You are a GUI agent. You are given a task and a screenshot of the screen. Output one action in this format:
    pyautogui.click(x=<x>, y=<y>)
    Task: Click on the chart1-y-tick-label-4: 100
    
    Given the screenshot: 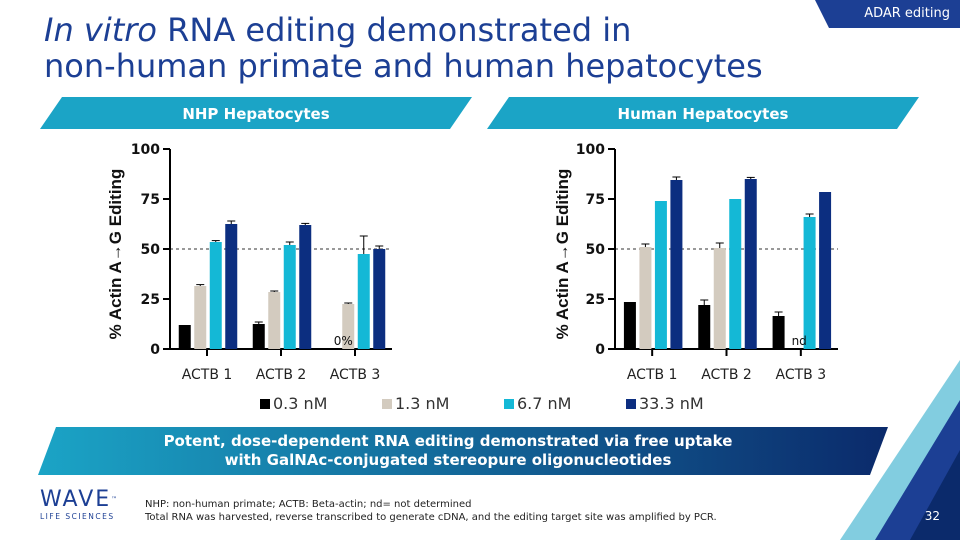 What is the action you would take?
    pyautogui.click(x=590, y=150)
    